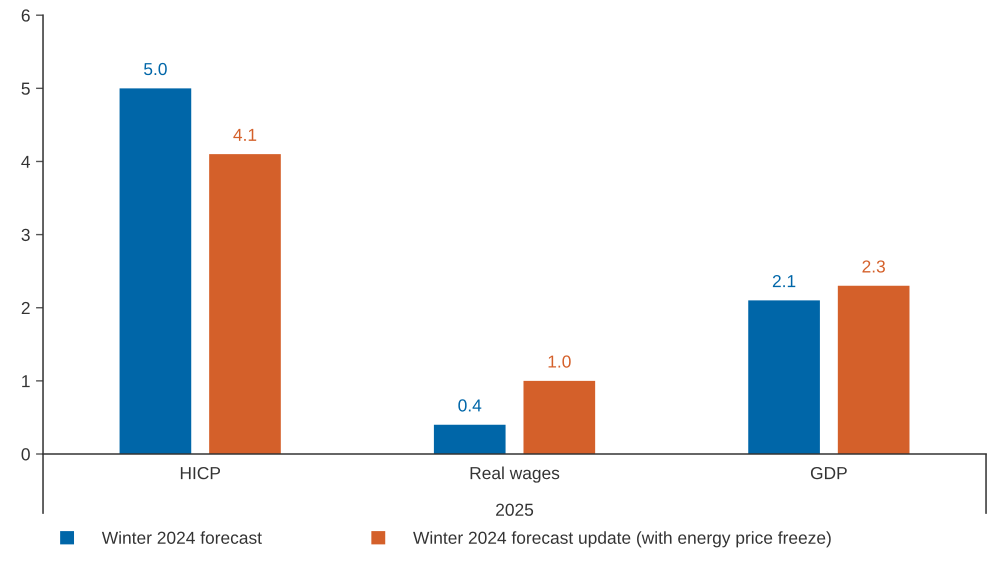 Image resolution: width=989 pixels, height=563 pixels. What do you see at coordinates (26, 454) in the screenshot?
I see `y-tick-label: 0` at bounding box center [26, 454].